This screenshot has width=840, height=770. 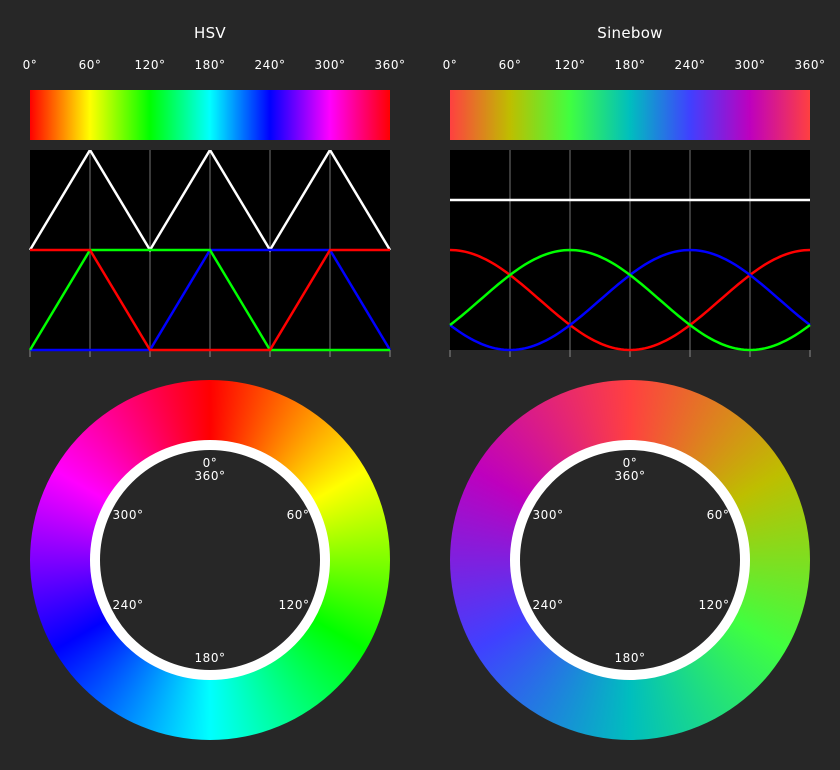 I want to click on sinebow-channel-plot, so click(x=630, y=253).